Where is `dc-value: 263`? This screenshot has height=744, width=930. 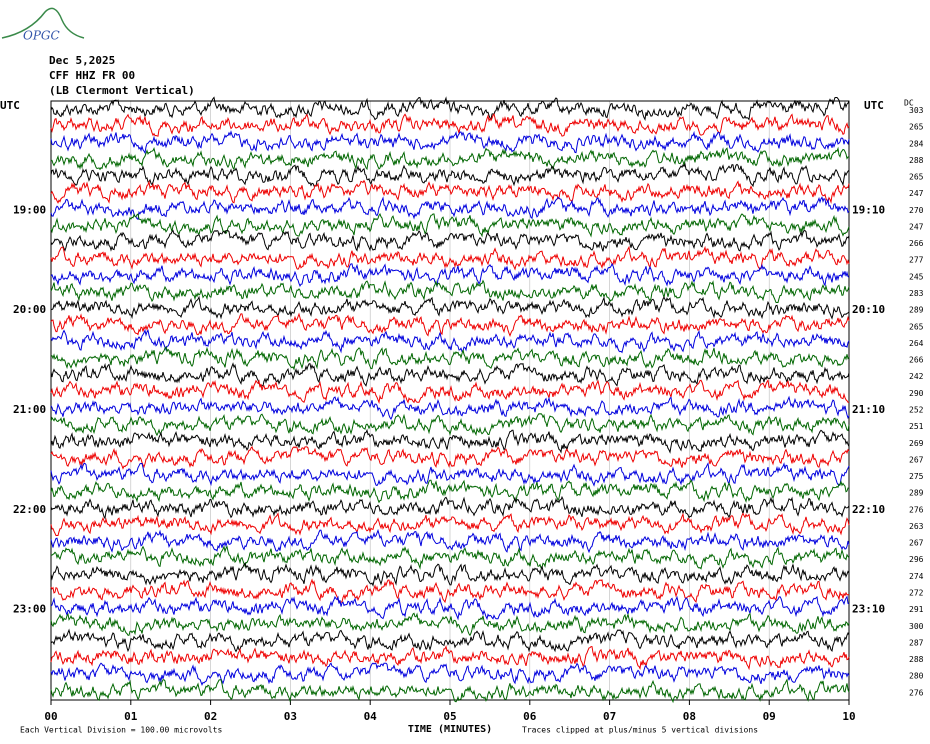
dc-value: 263 is located at coordinates (916, 526).